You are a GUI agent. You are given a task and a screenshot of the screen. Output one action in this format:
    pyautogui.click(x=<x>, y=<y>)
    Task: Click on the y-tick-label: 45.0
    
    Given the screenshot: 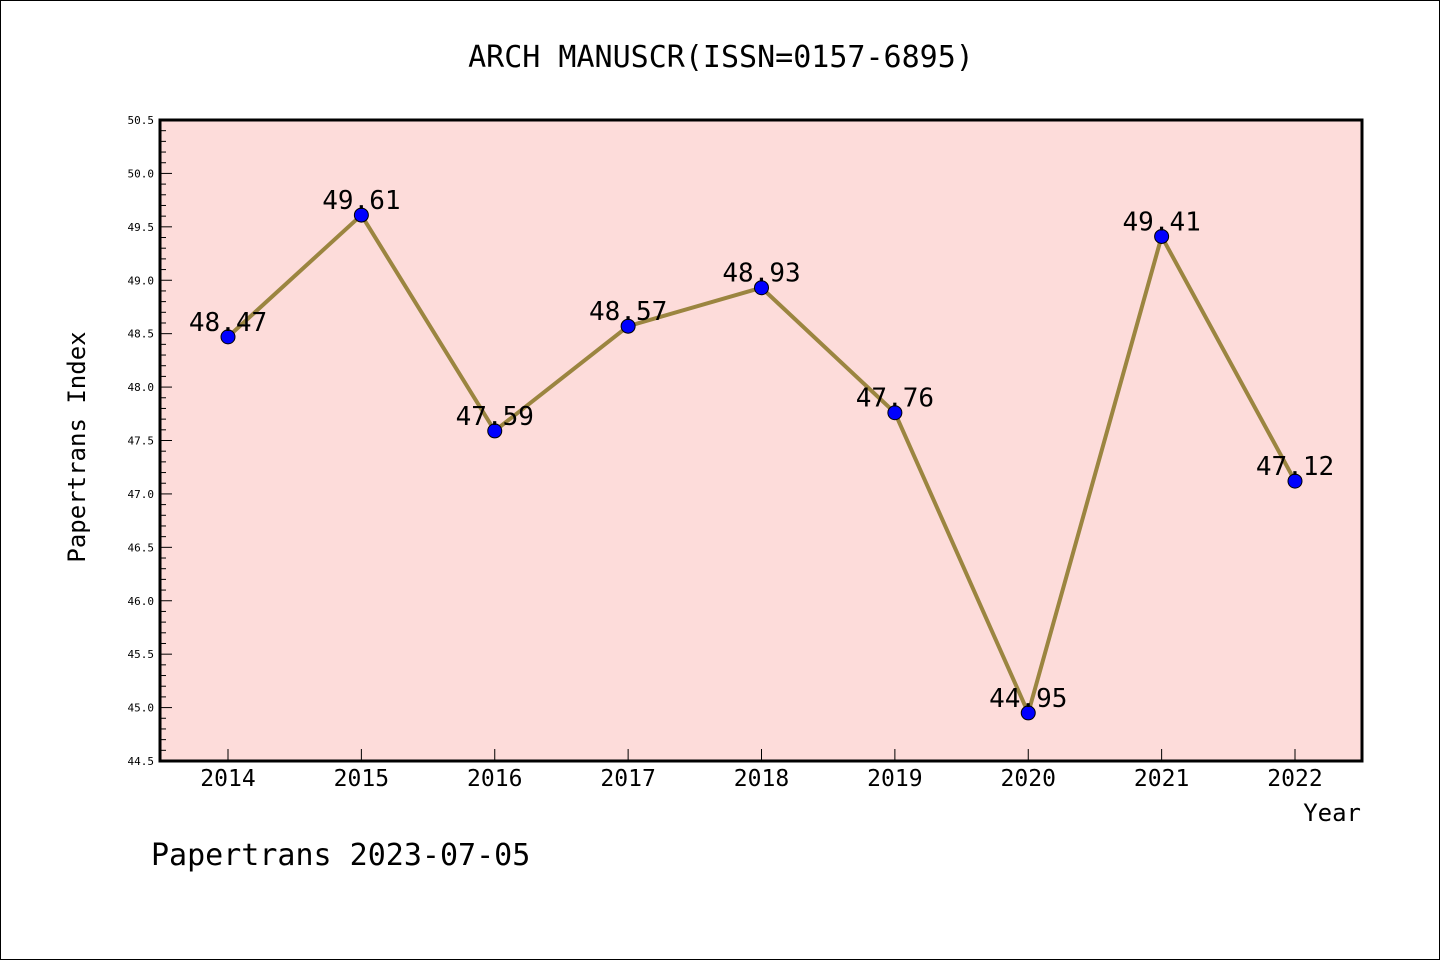 What is the action you would take?
    pyautogui.click(x=141, y=708)
    